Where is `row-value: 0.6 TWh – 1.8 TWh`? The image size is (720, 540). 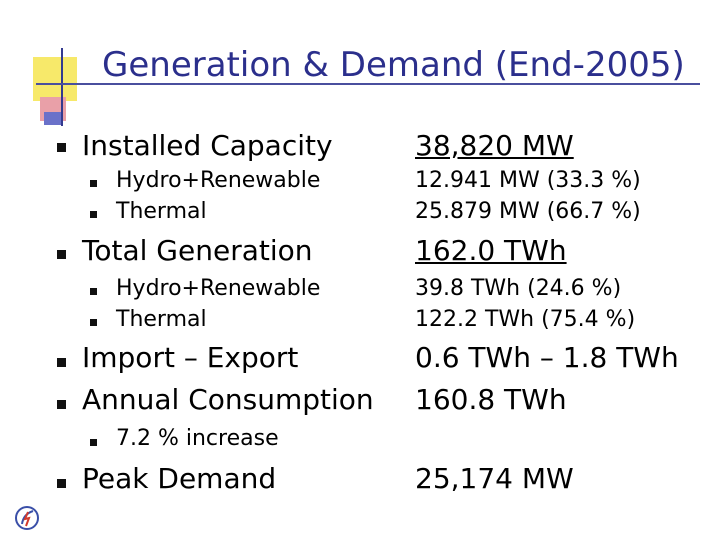 row-value: 0.6 TWh – 1.8 TWh is located at coordinates (547, 357).